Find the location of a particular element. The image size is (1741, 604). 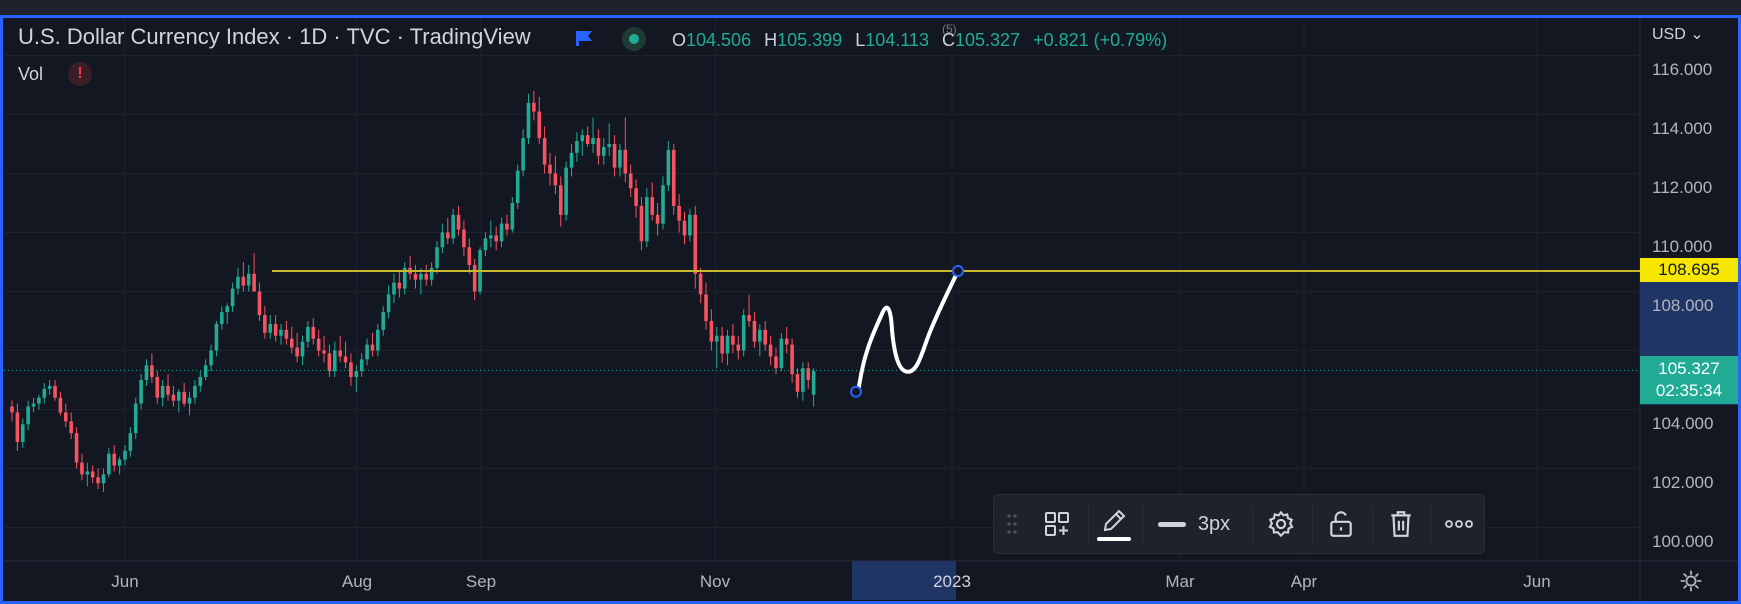

time-axis-highlight is located at coordinates (904, 580).